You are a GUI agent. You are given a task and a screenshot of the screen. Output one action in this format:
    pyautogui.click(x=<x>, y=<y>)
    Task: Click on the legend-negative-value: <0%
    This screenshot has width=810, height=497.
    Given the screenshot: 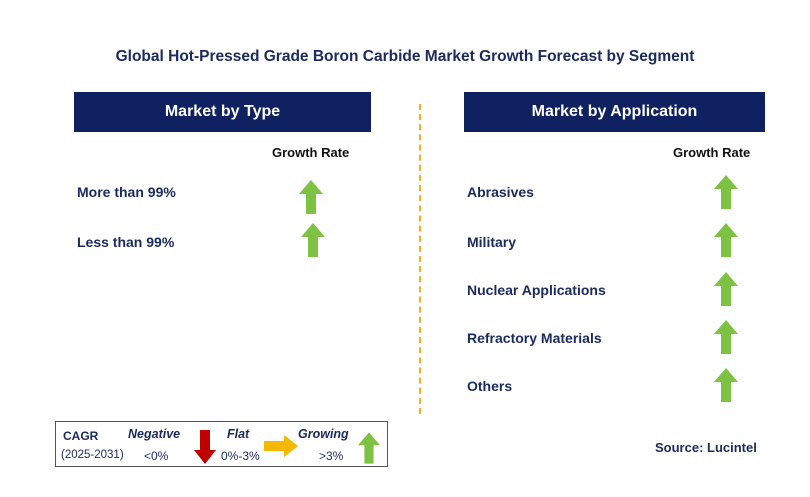 What is the action you would take?
    pyautogui.click(x=156, y=456)
    